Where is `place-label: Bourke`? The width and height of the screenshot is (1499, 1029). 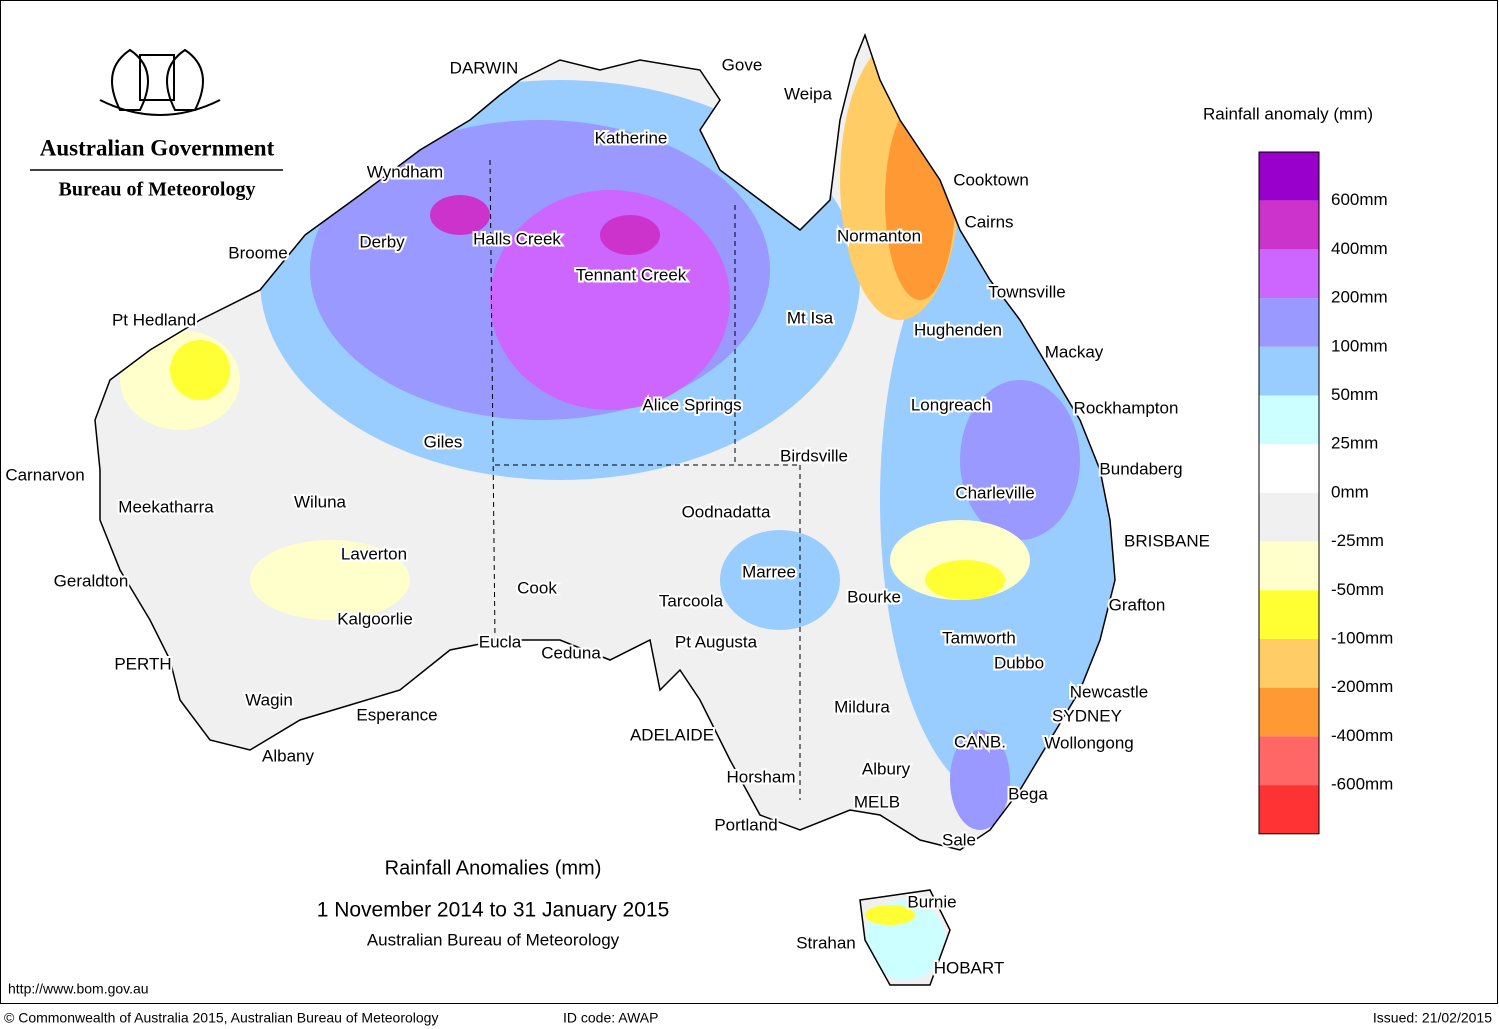
place-label: Bourke is located at coordinates (874, 596).